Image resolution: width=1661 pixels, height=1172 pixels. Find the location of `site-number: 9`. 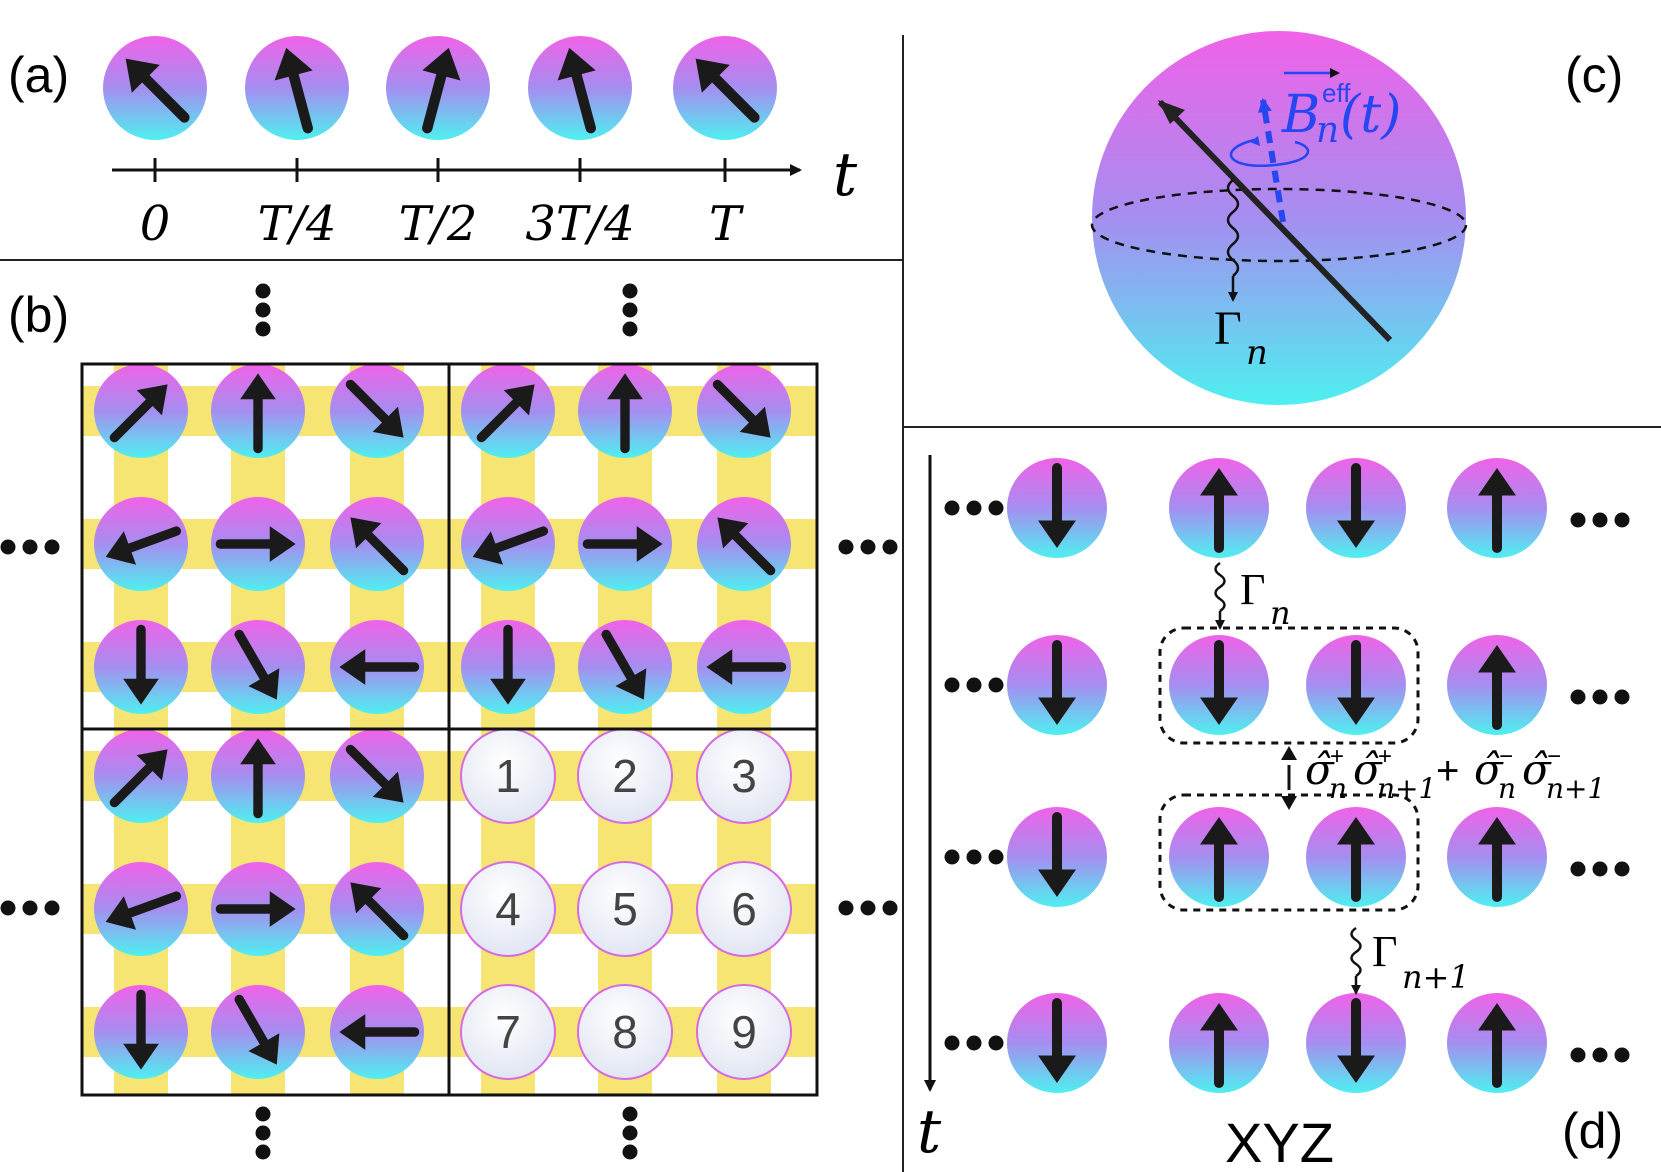

site-number: 9 is located at coordinates (744, 1032).